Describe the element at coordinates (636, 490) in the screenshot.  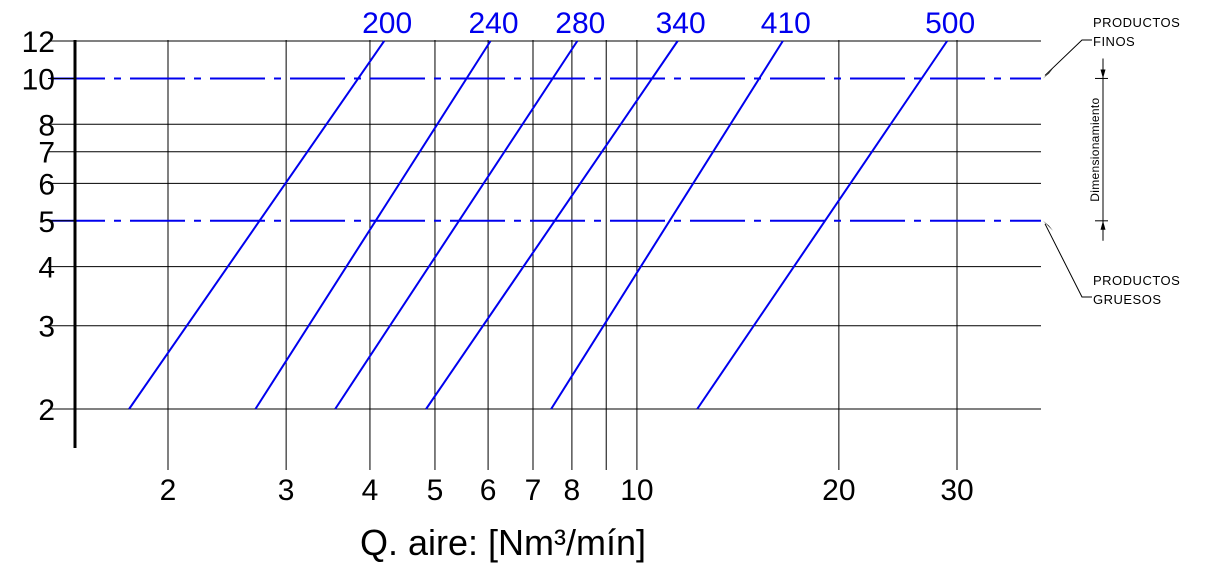
I see `x-tick-label-10: 10` at that location.